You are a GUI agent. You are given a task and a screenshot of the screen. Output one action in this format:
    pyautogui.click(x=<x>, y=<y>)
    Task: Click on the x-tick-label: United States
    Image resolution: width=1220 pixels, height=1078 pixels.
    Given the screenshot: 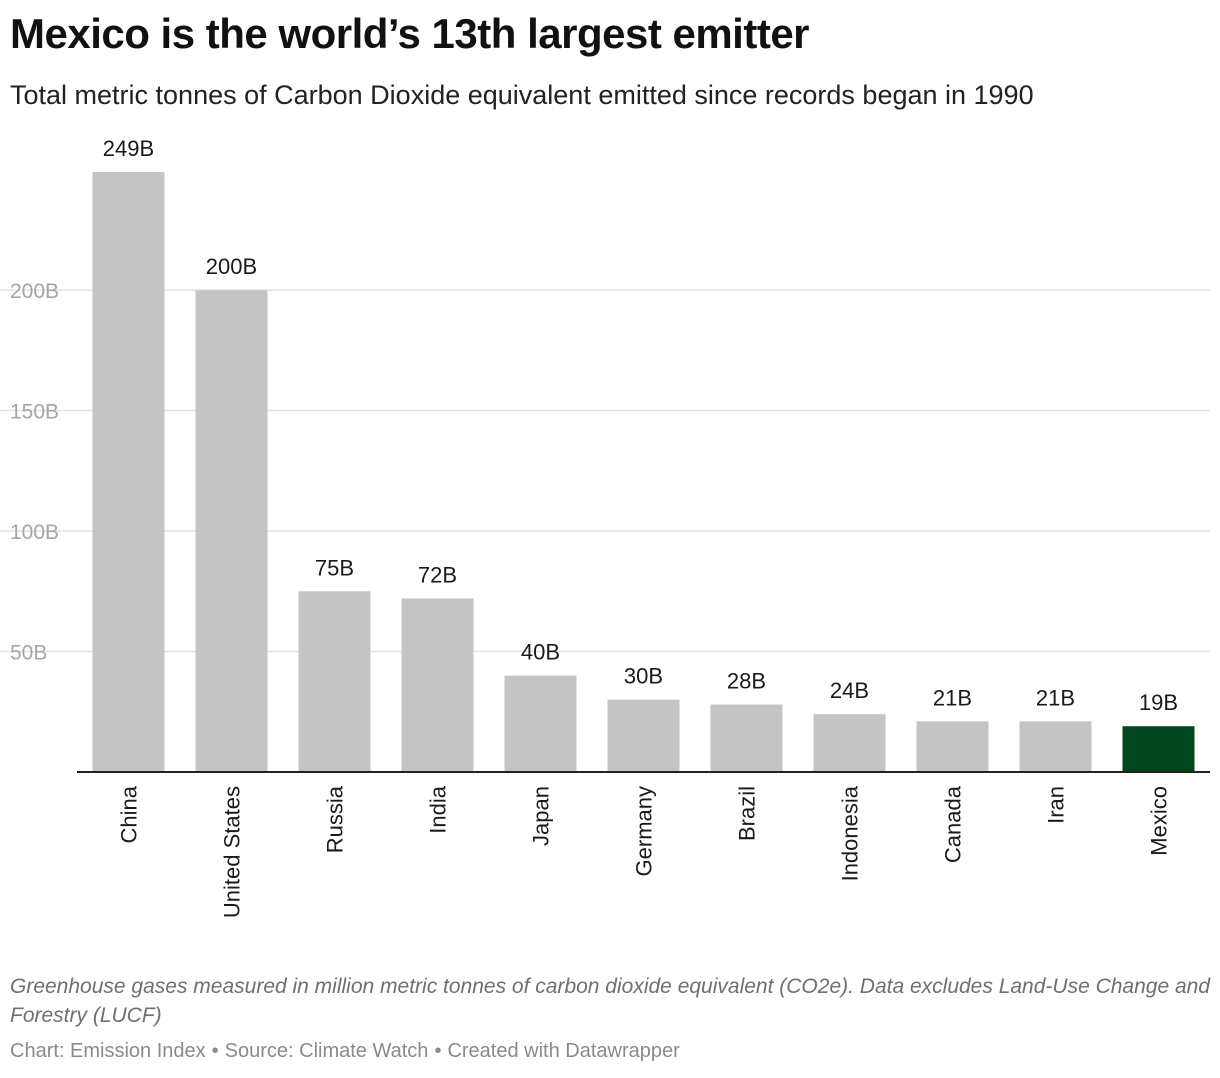 What is the action you would take?
    pyautogui.click(x=232, y=852)
    